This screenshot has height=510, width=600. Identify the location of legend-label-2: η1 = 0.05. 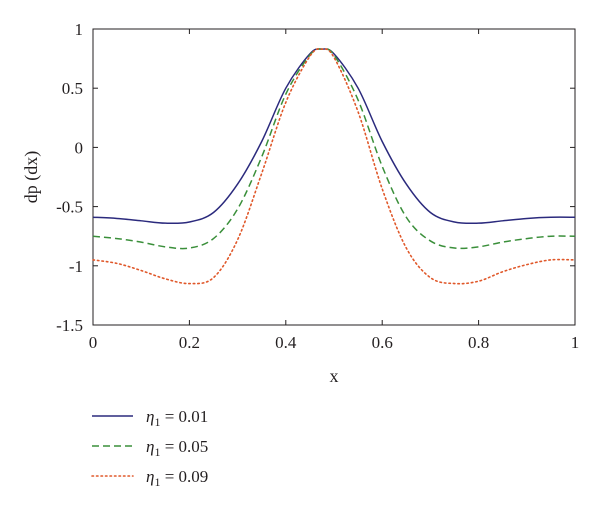
(177, 448).